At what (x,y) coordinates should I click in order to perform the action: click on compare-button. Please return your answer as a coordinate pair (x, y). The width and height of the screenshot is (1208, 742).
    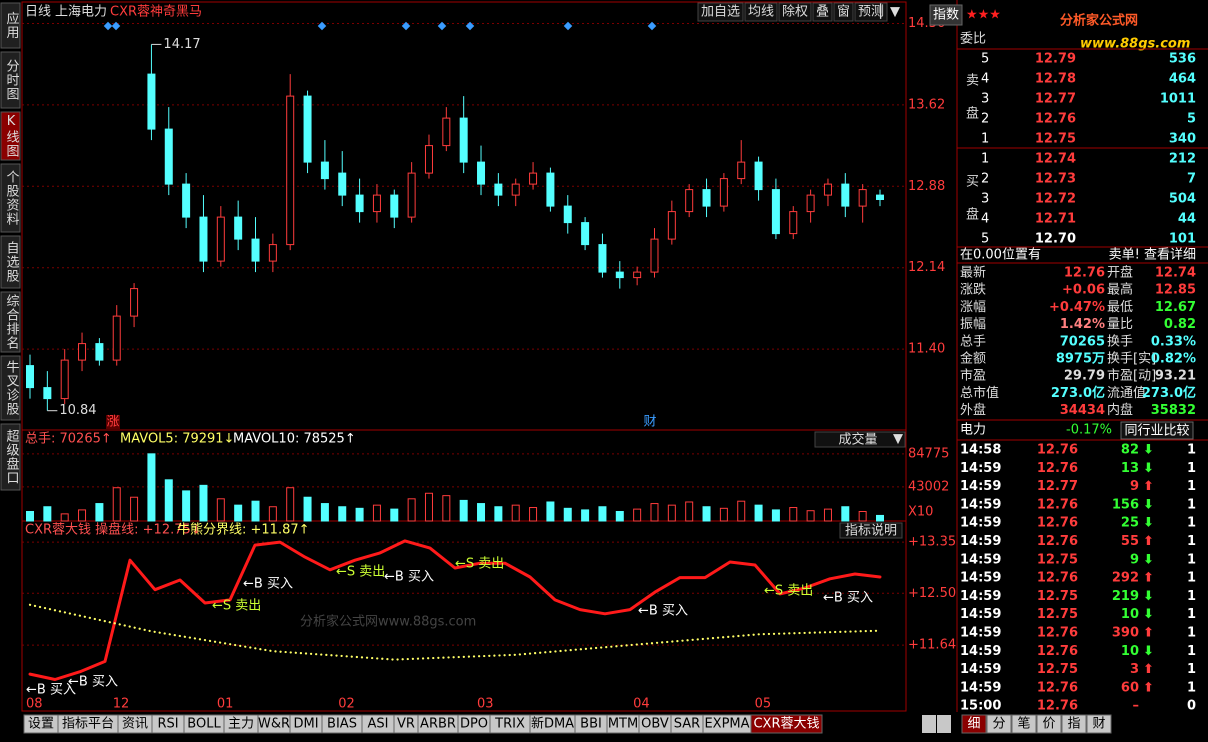
    Looking at the image, I should click on (1157, 430).